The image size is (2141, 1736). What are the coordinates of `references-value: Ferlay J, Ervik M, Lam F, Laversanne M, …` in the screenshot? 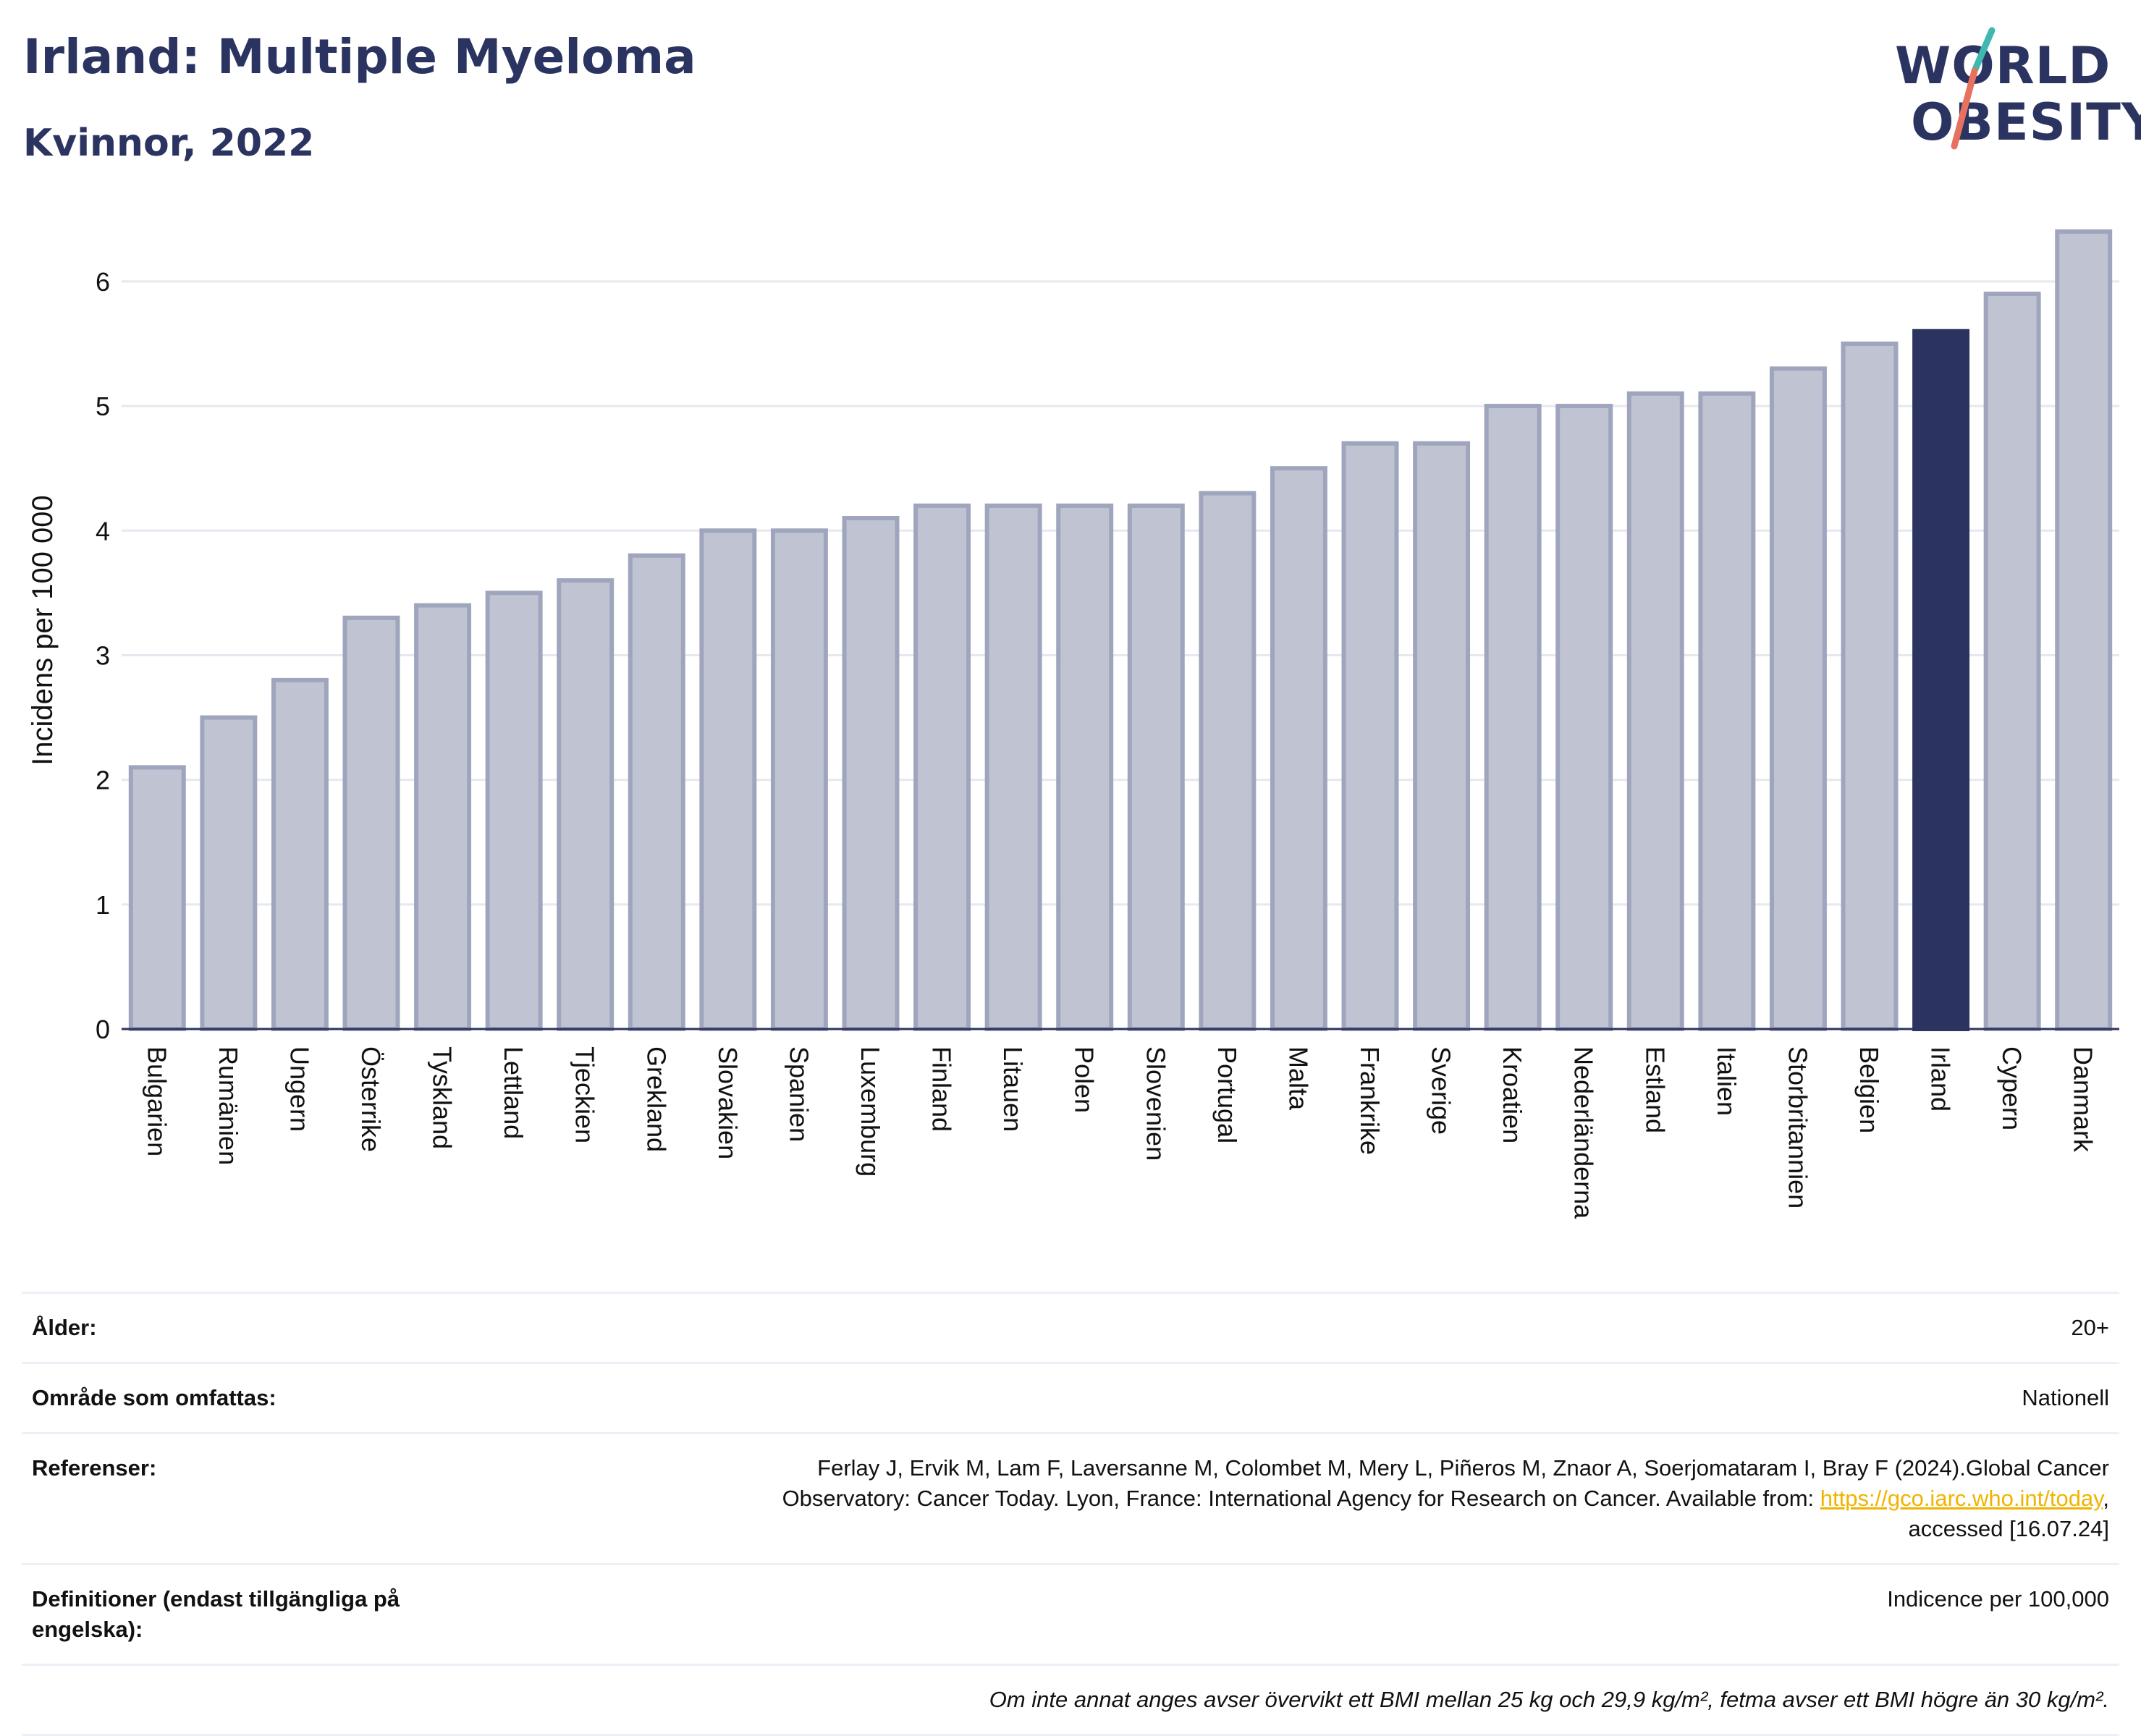 It's located at (1302, 1498).